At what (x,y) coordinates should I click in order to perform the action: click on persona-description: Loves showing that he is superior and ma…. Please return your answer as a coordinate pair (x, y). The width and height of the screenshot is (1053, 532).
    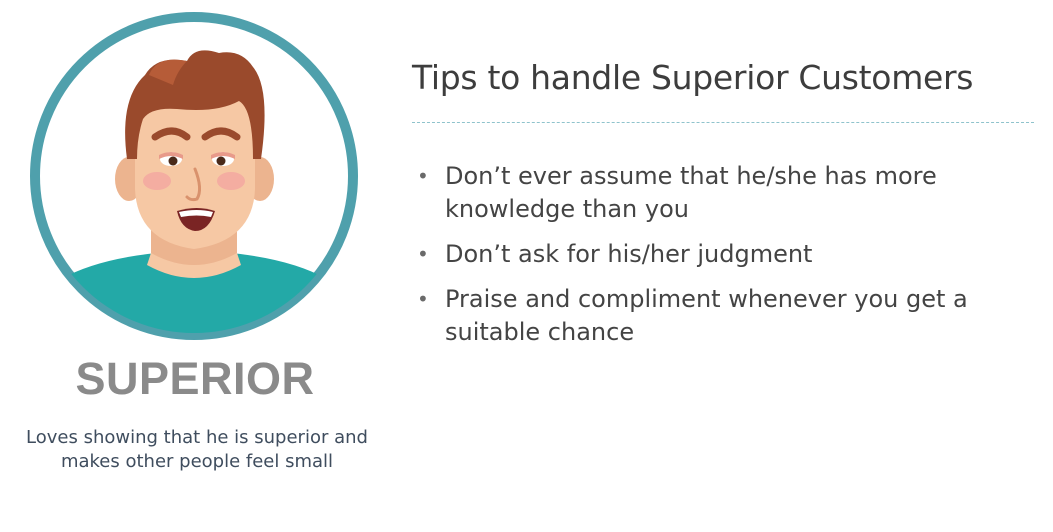
    Looking at the image, I should click on (197, 449).